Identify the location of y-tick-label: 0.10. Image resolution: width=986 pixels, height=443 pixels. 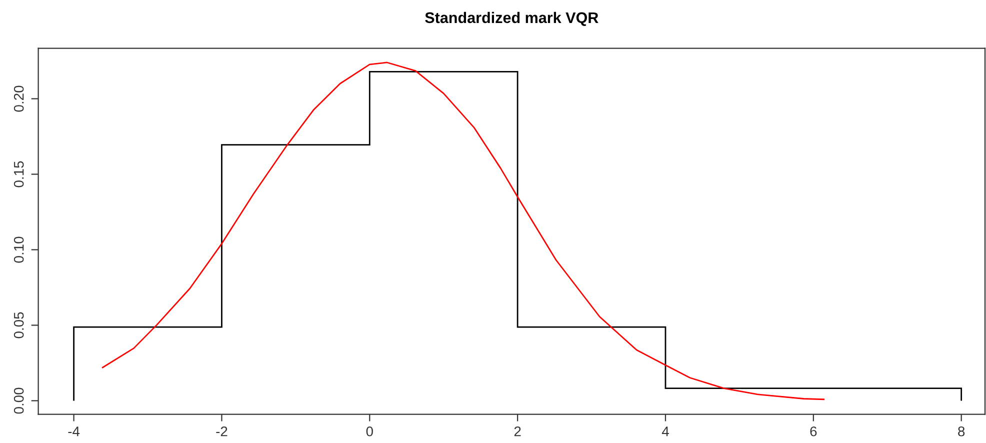
(19, 249).